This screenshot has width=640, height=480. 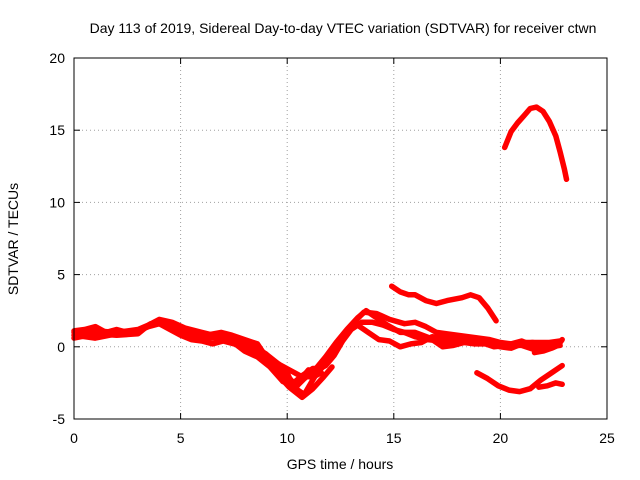 I want to click on x-axis-label: GPS time / hours, so click(x=340, y=464).